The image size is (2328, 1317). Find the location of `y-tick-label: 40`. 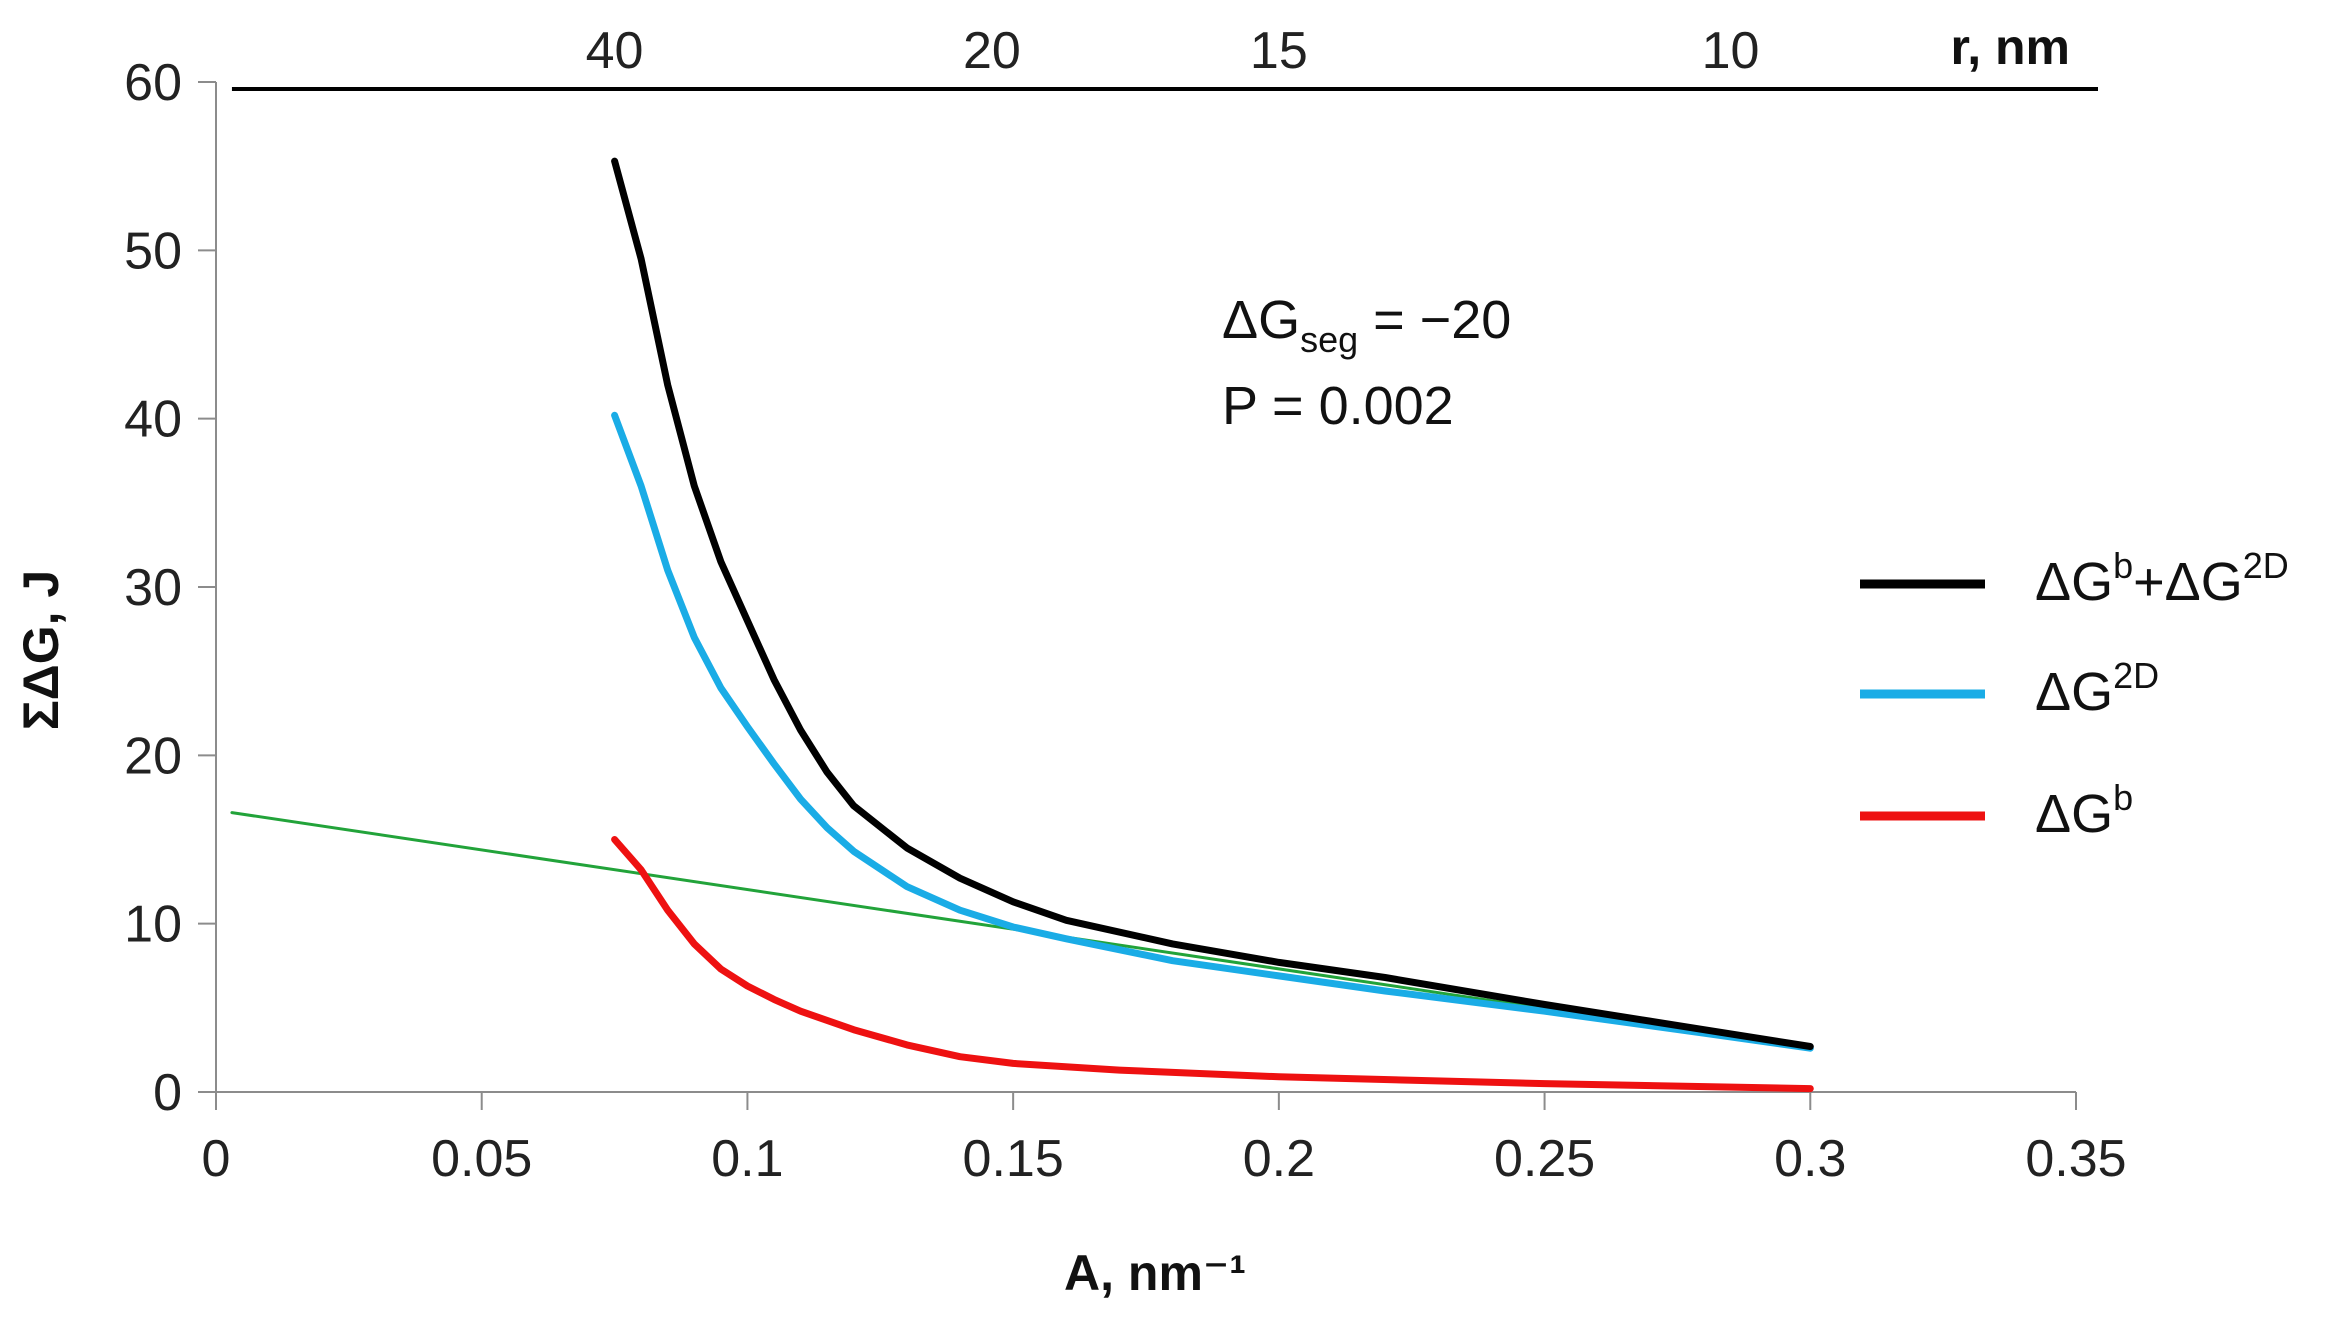

y-tick-label: 40 is located at coordinates (153, 420).